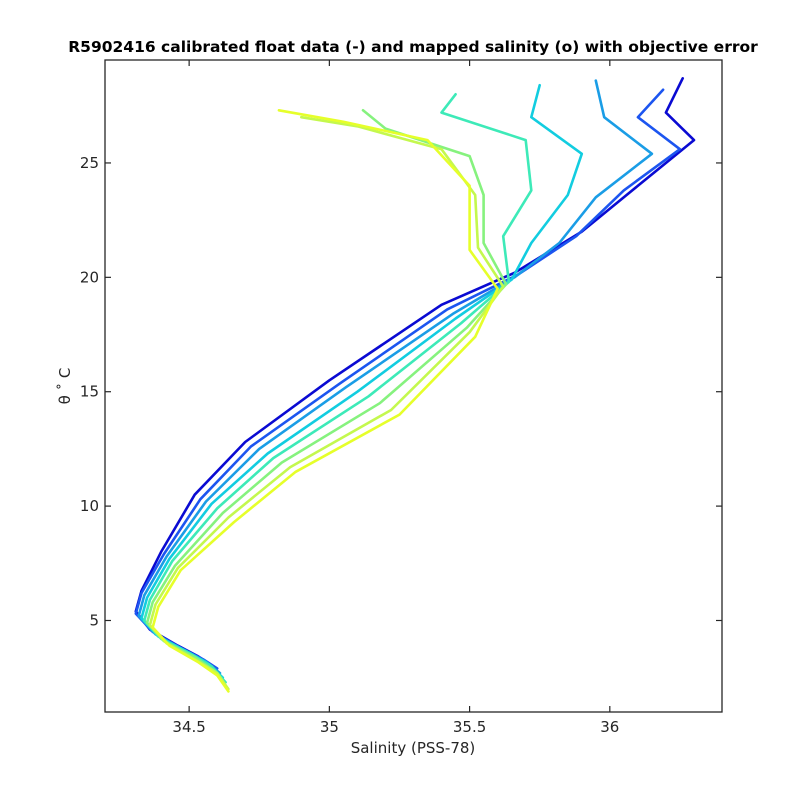 This screenshot has height=800, width=800. I want to click on y-tick-label: 20, so click(89, 277).